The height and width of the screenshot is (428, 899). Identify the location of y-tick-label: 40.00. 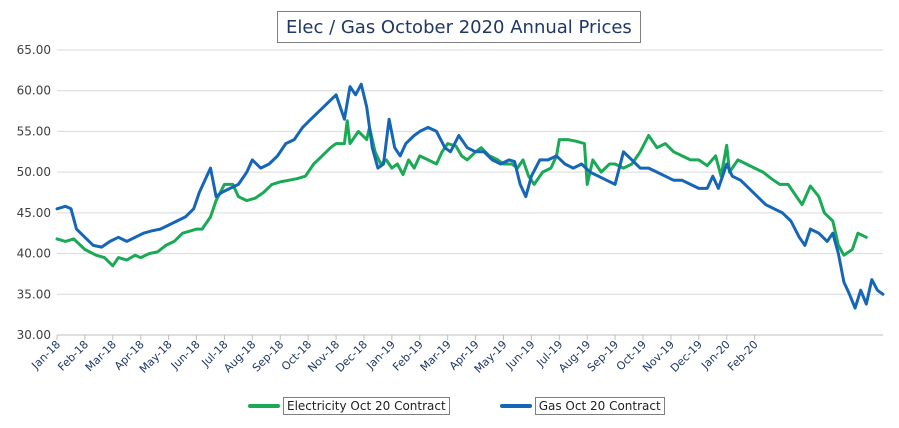
(34, 254).